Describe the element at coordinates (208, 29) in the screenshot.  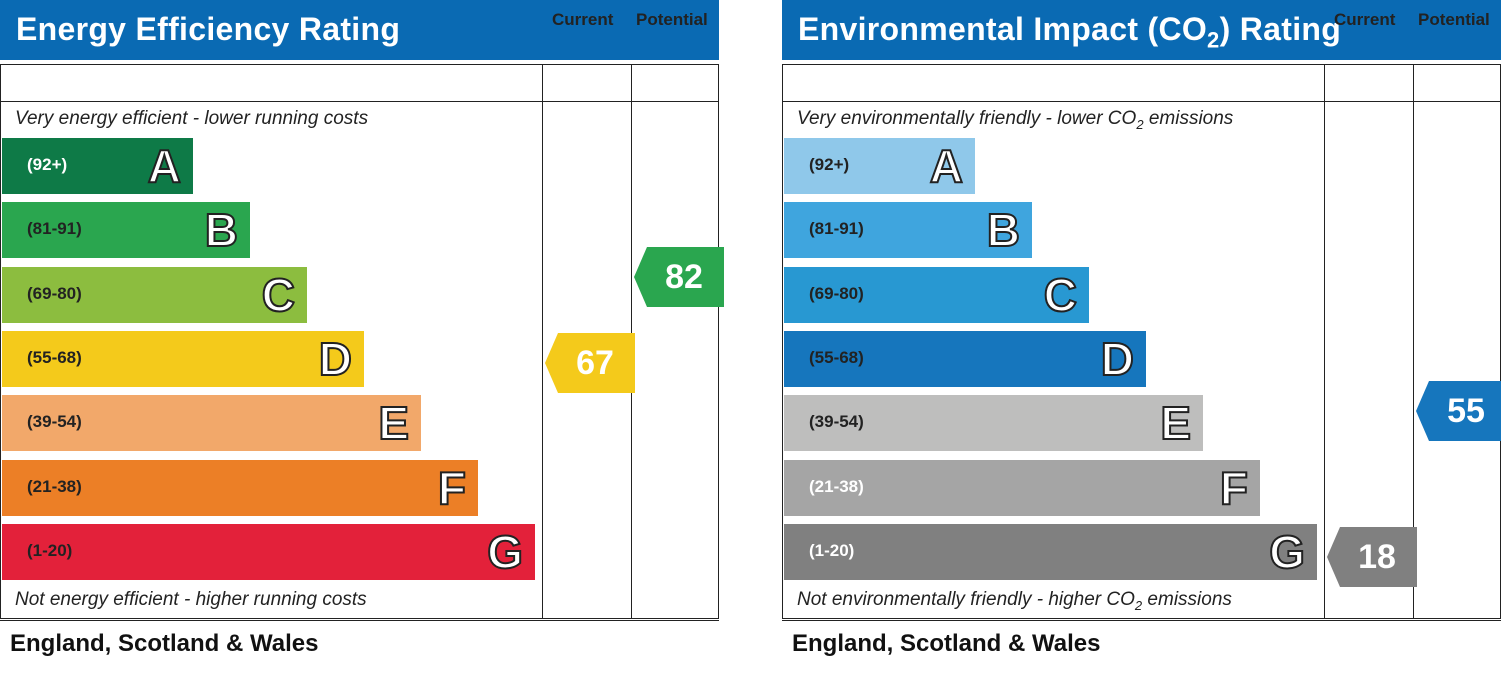
I see `chart-title: Energy Efficiency Rating` at that location.